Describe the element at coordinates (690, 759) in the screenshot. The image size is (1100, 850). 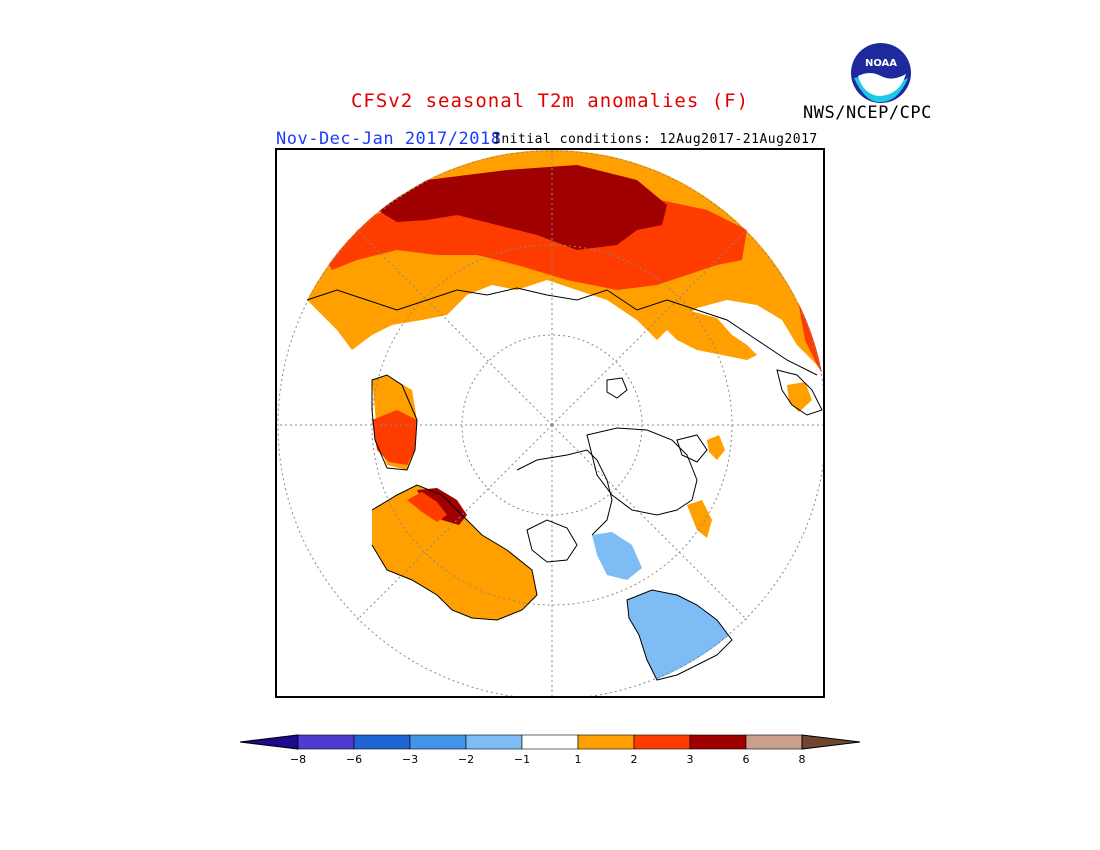
I see `legend-tick-label: 3` at that location.